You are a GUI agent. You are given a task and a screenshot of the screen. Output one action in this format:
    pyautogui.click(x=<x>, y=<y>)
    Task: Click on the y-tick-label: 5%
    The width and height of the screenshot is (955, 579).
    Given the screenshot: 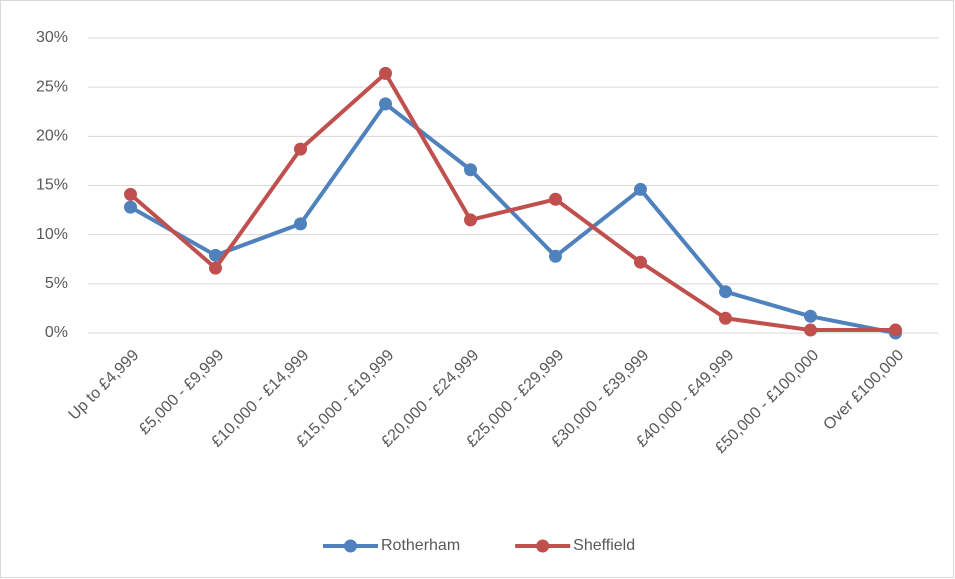 What is the action you would take?
    pyautogui.click(x=56, y=283)
    